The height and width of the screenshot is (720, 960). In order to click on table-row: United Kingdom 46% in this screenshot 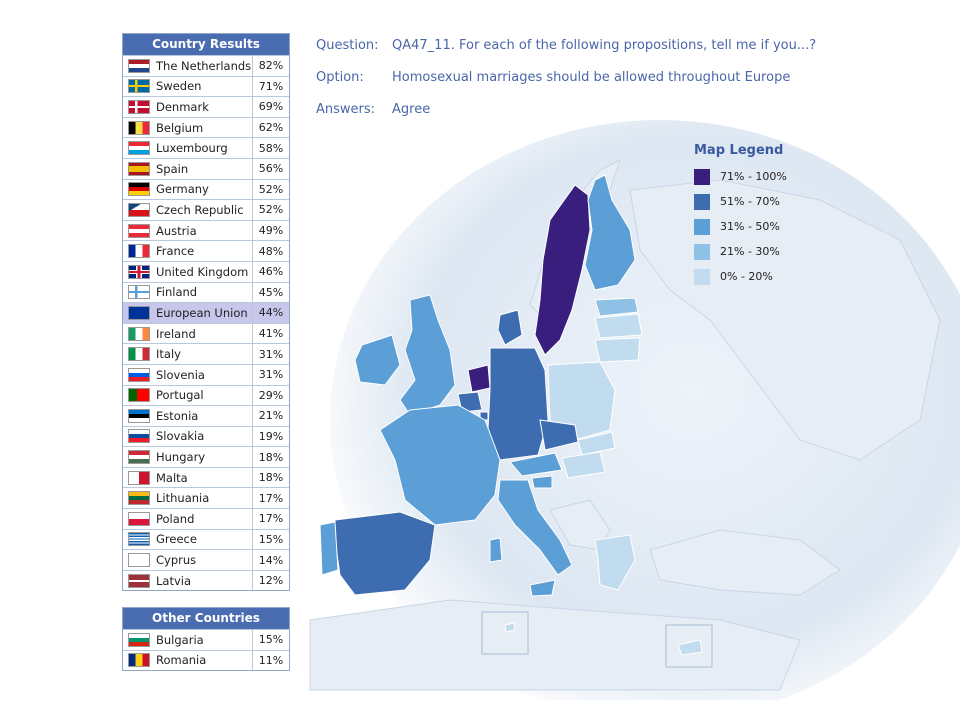, I will do `click(206, 271)`.